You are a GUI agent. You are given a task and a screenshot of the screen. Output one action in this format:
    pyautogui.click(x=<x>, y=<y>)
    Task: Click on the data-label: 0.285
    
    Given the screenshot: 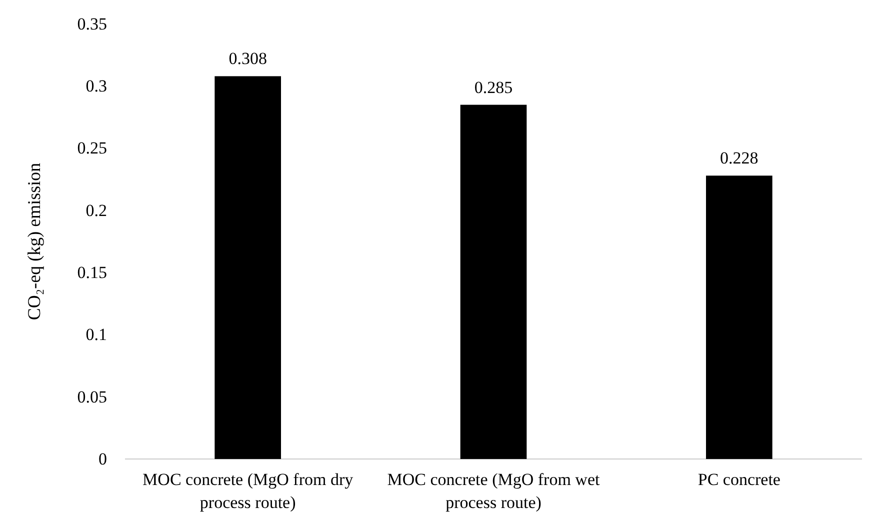 What is the action you would take?
    pyautogui.click(x=493, y=87)
    